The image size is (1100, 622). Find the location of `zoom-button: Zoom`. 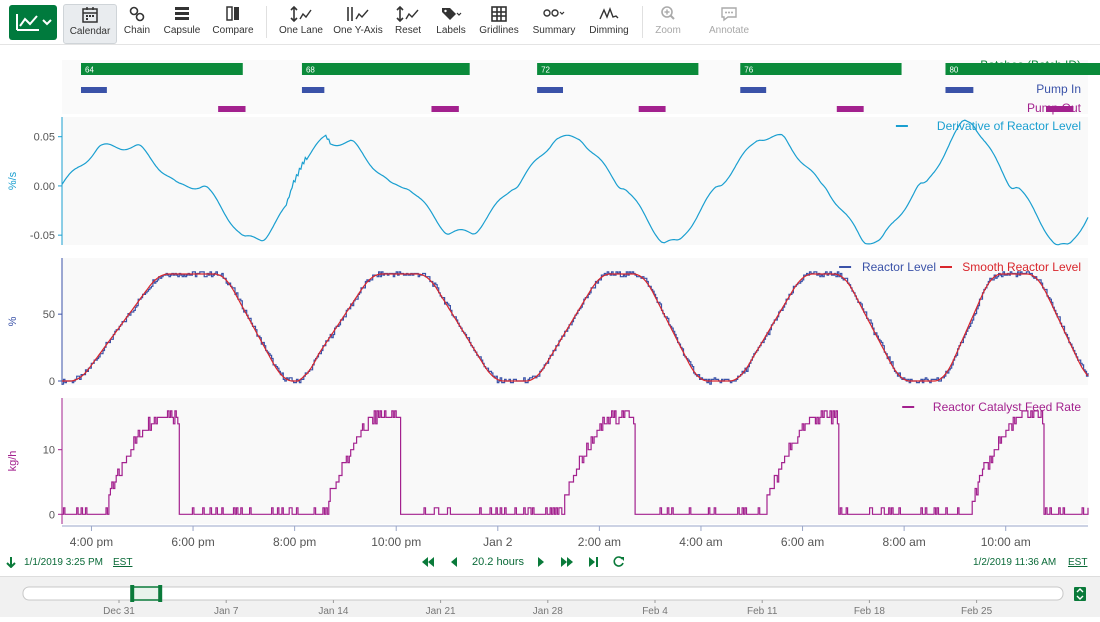

zoom-button: Zoom is located at coordinates (668, 23).